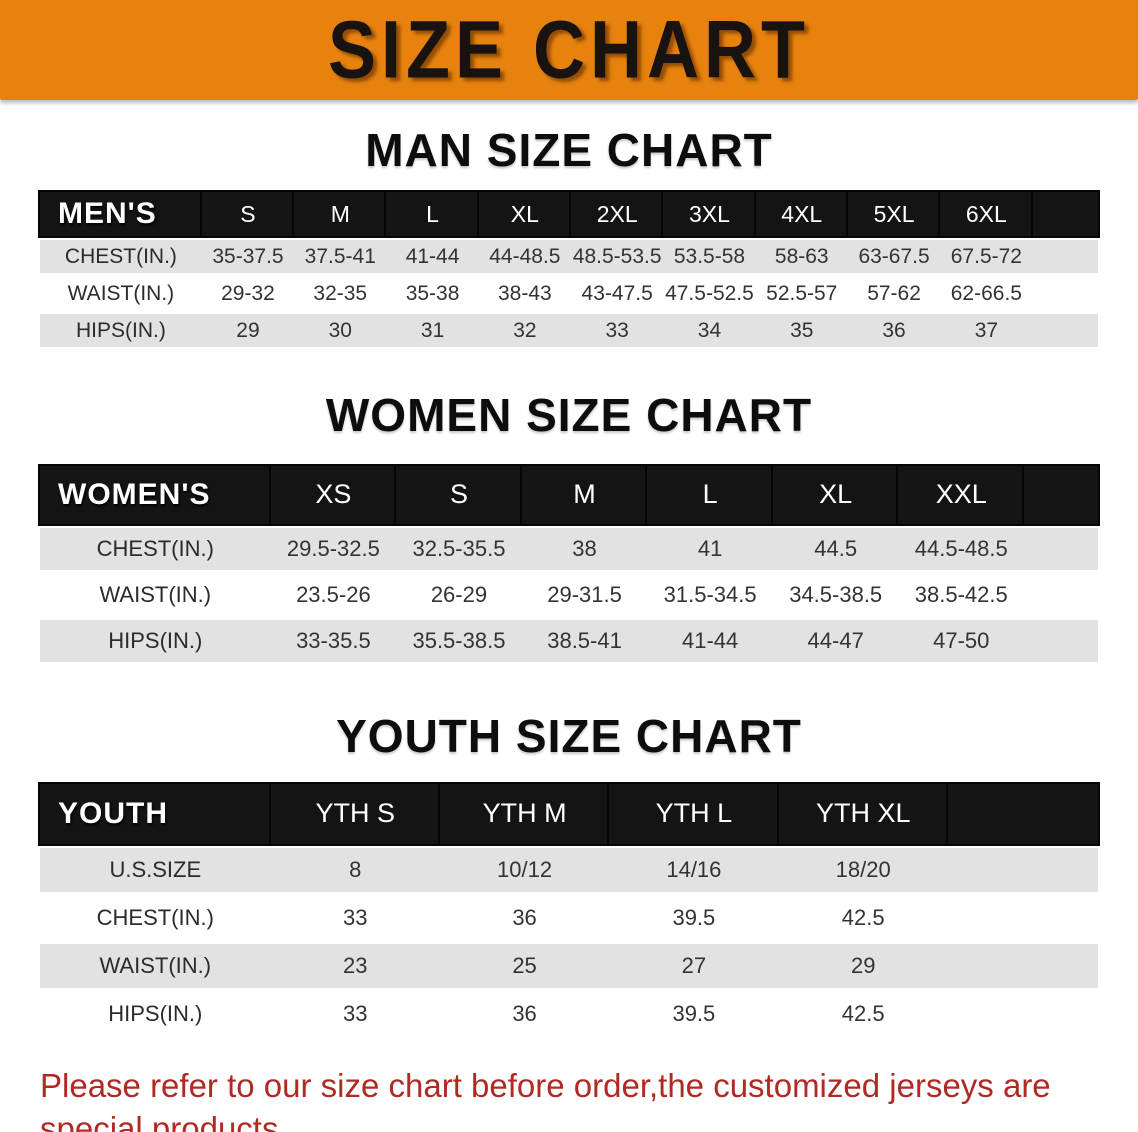 The width and height of the screenshot is (1138, 1132). I want to click on size-value: 47-50, so click(961, 640).